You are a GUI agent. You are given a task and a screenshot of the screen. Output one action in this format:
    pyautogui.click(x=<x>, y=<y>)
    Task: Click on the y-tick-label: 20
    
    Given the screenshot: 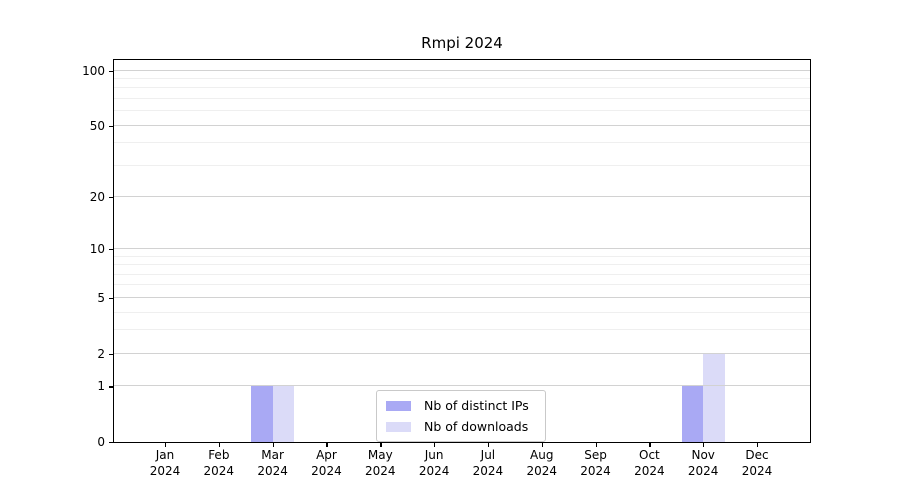 What is the action you would take?
    pyautogui.click(x=97, y=197)
    